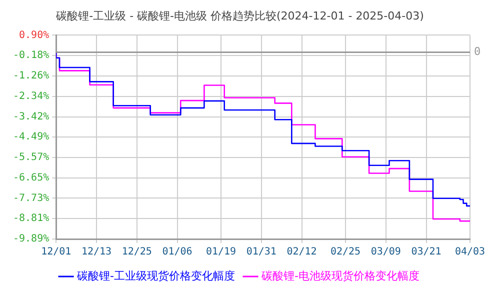 The height and width of the screenshot is (300, 500). Describe the element at coordinates (96, 252) in the screenshot. I see `x-tick-label: 12/13` at that location.